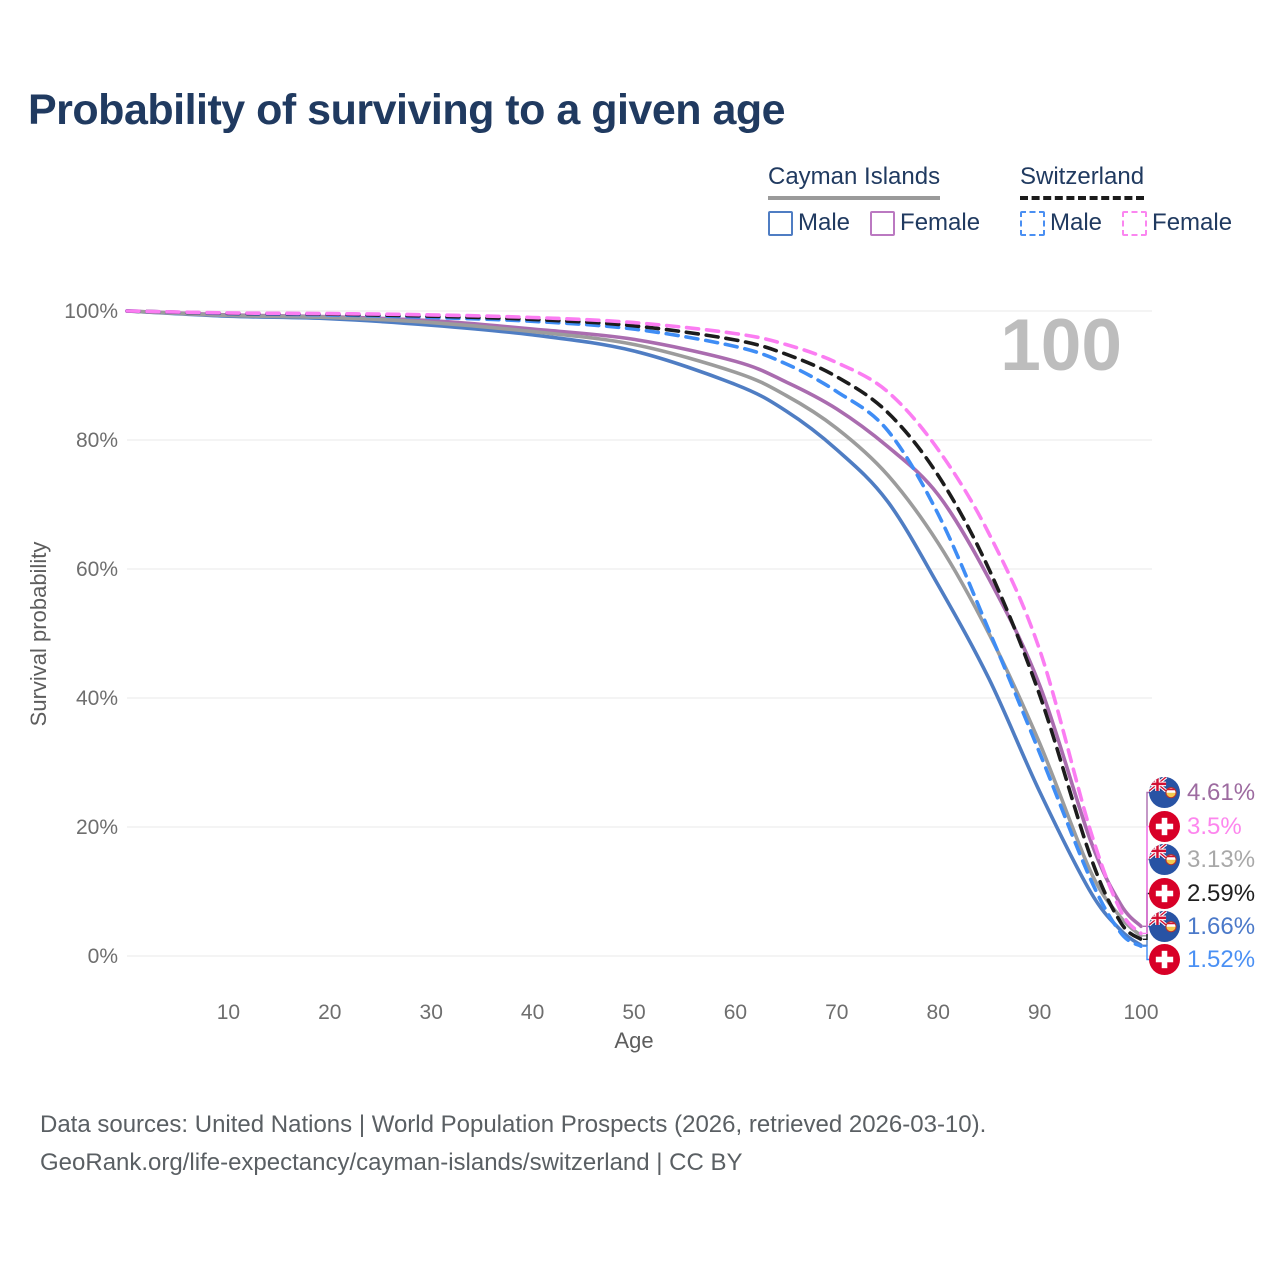  Describe the element at coordinates (1082, 181) in the screenshot. I see `legend-country-switzerland: Switzerland` at that location.